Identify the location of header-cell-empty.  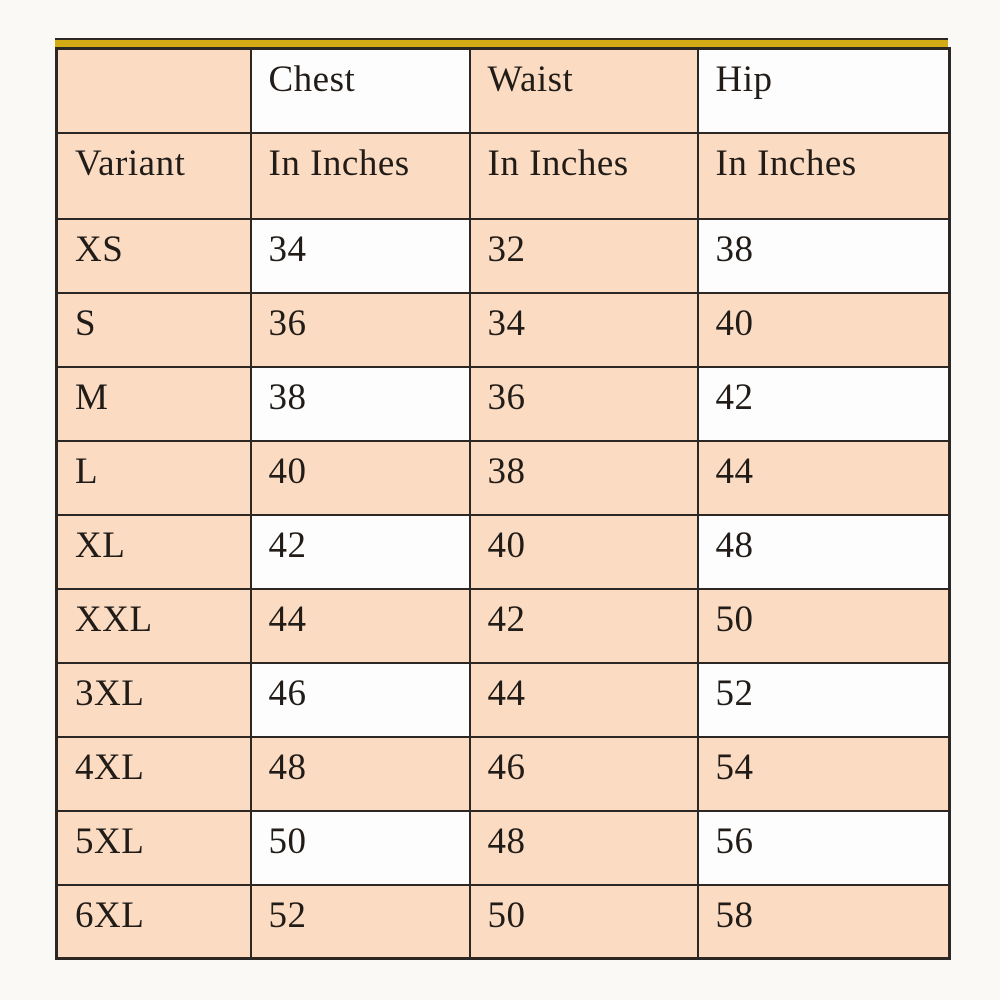
(153, 90).